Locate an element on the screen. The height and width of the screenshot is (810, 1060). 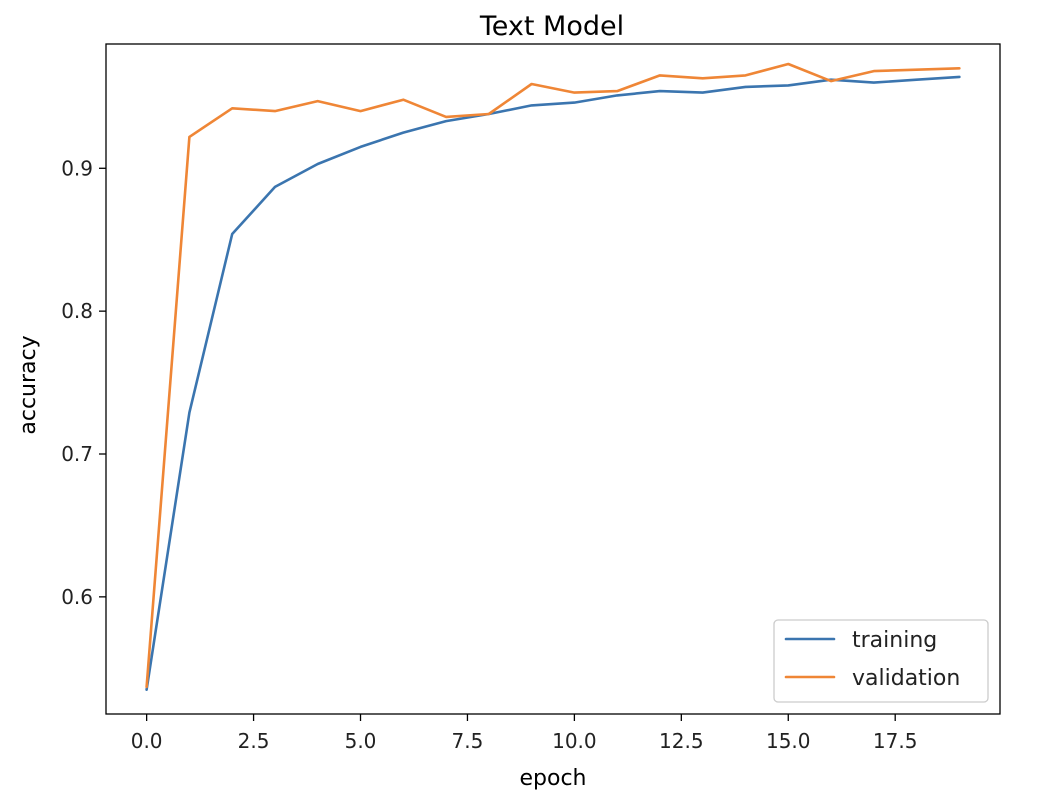
legend-box is located at coordinates (881, 661).